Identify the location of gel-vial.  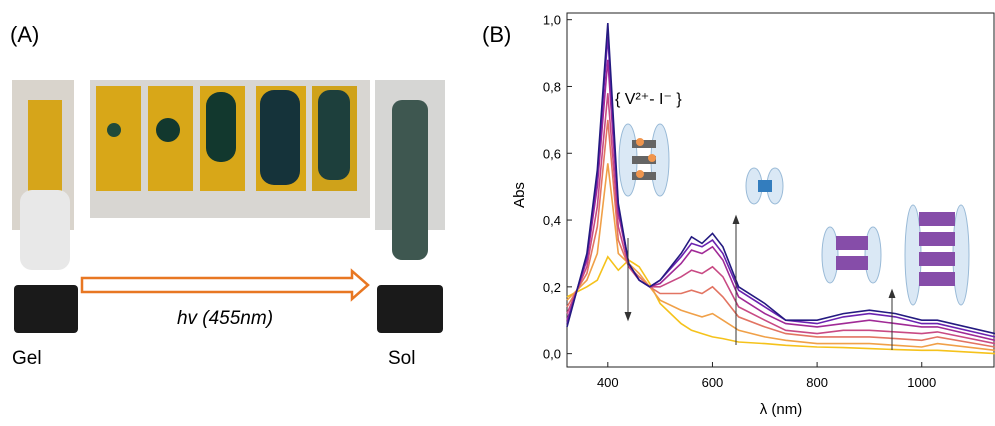
(45, 206).